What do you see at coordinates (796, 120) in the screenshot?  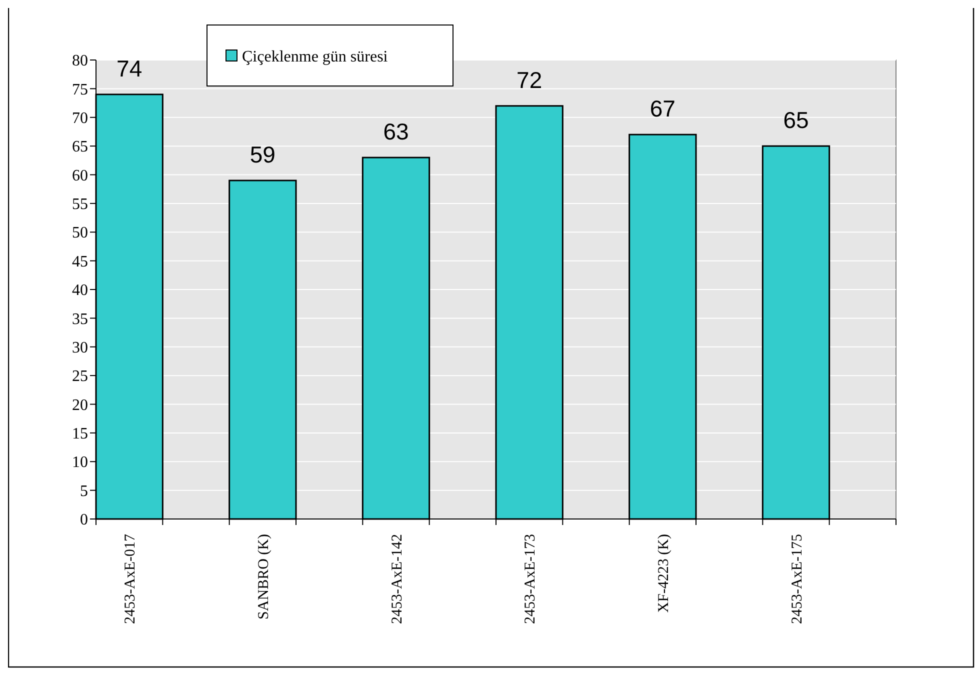 I see `data-label: 65` at bounding box center [796, 120].